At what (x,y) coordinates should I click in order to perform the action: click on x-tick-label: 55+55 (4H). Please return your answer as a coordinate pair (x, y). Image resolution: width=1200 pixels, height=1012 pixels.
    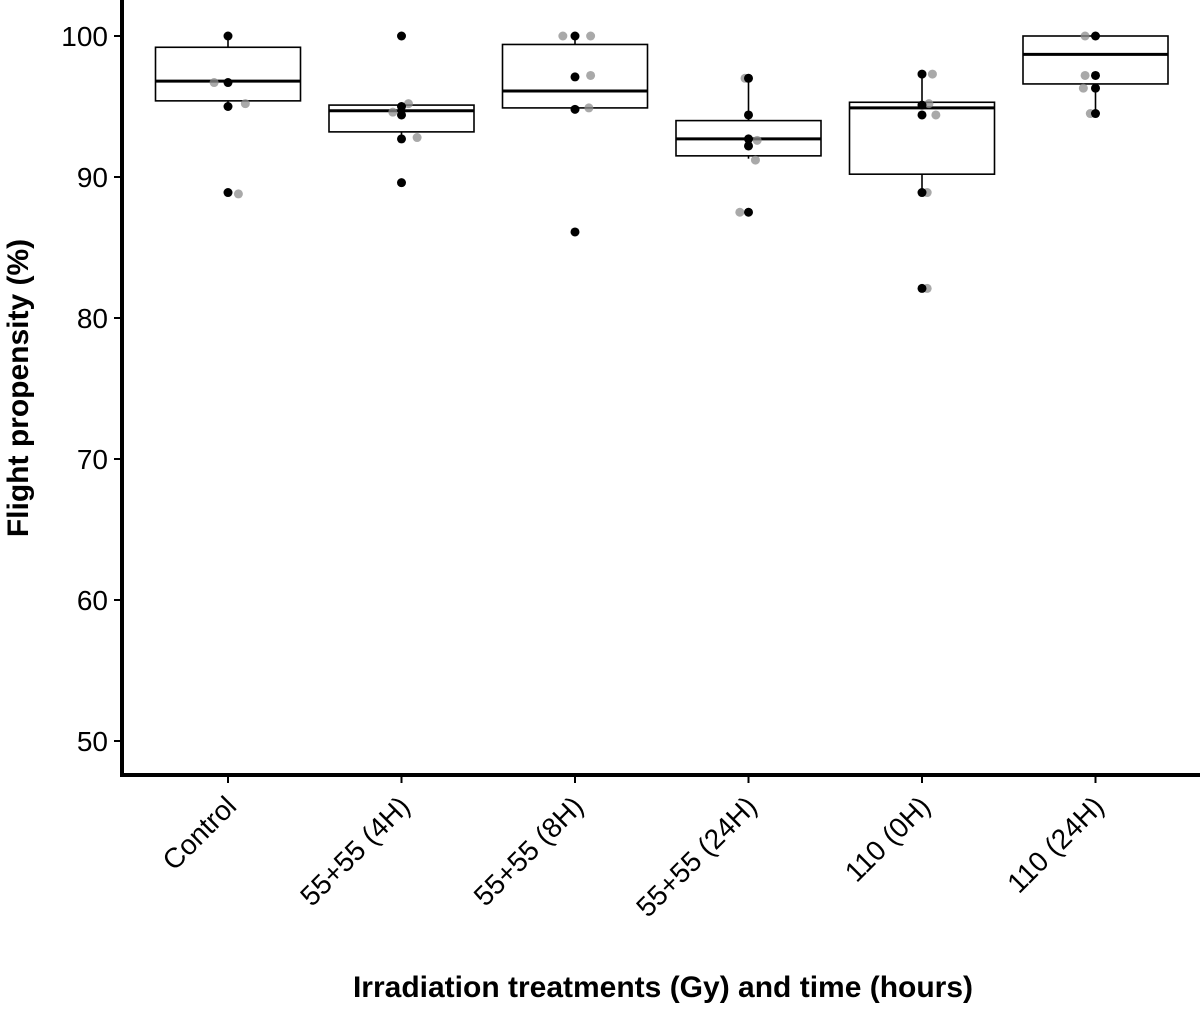
    Looking at the image, I should click on (355, 851).